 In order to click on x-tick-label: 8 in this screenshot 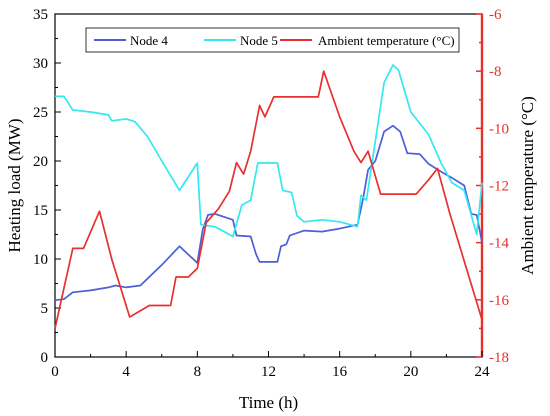, I will do `click(198, 372)`.